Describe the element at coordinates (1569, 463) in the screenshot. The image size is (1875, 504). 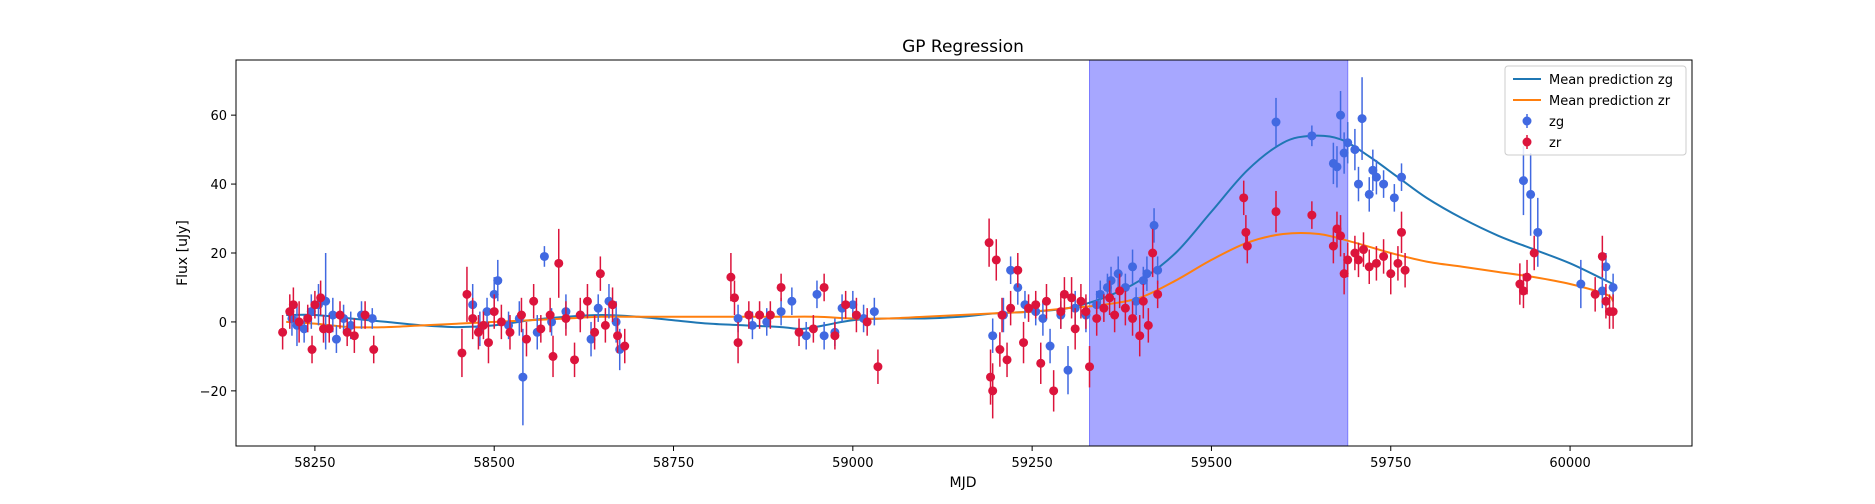
I see `x-tick-label: 60000` at that location.